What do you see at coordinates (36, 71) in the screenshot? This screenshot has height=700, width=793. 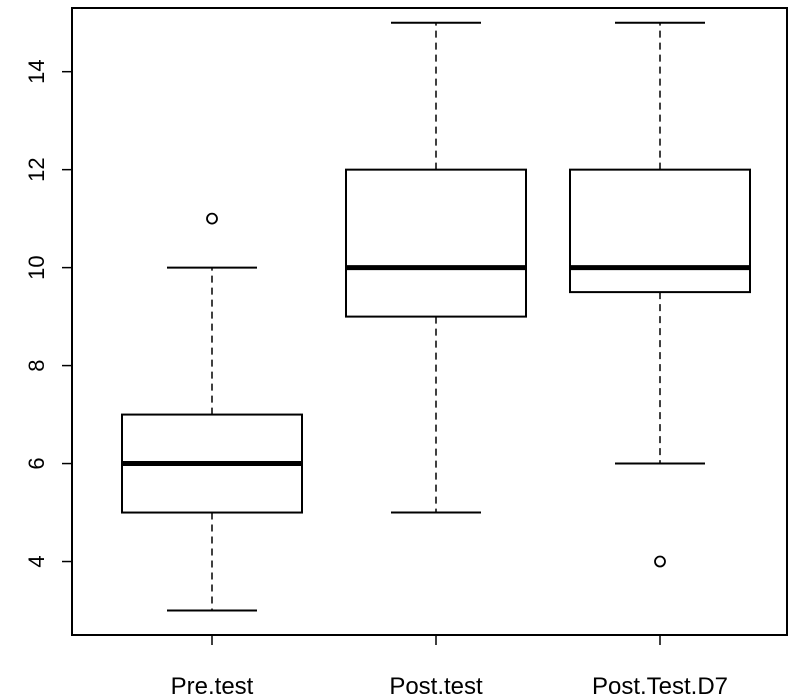 I see `y-tick-label: 14` at bounding box center [36, 71].